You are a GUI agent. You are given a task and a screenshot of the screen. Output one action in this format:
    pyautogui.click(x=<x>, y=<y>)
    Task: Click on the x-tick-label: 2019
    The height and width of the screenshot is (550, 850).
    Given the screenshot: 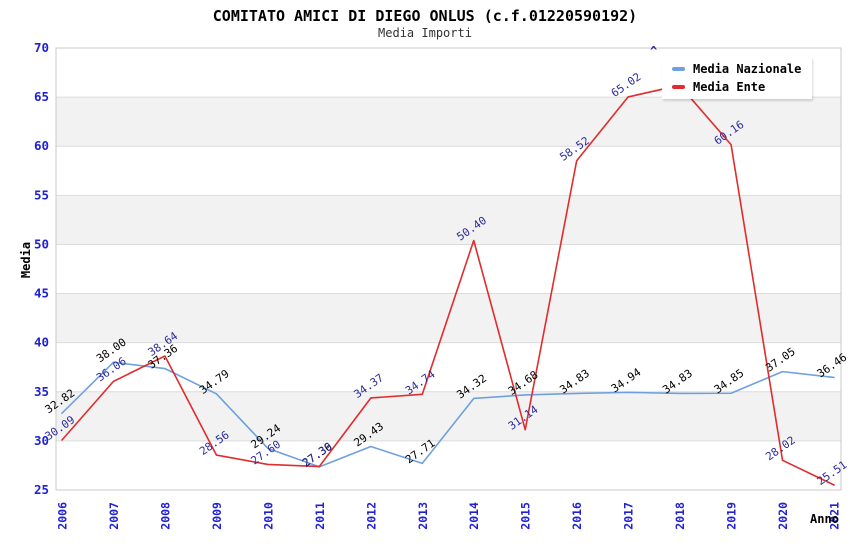 What is the action you would take?
    pyautogui.click(x=732, y=516)
    